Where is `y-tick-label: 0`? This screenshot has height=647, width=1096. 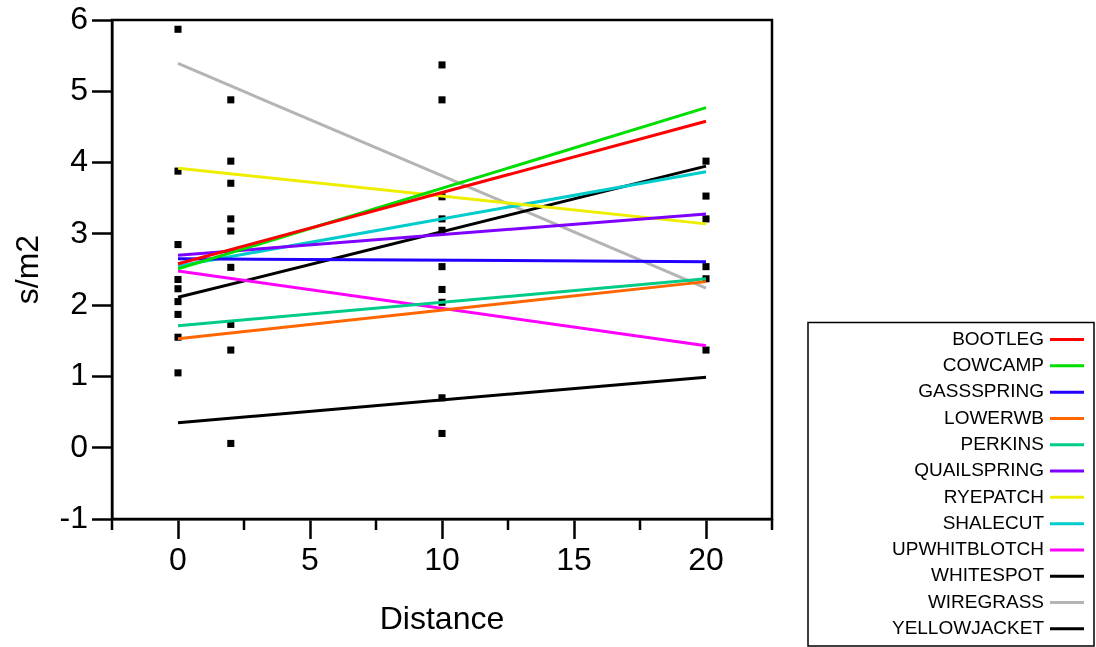 y-tick-label: 0 is located at coordinates (79, 445).